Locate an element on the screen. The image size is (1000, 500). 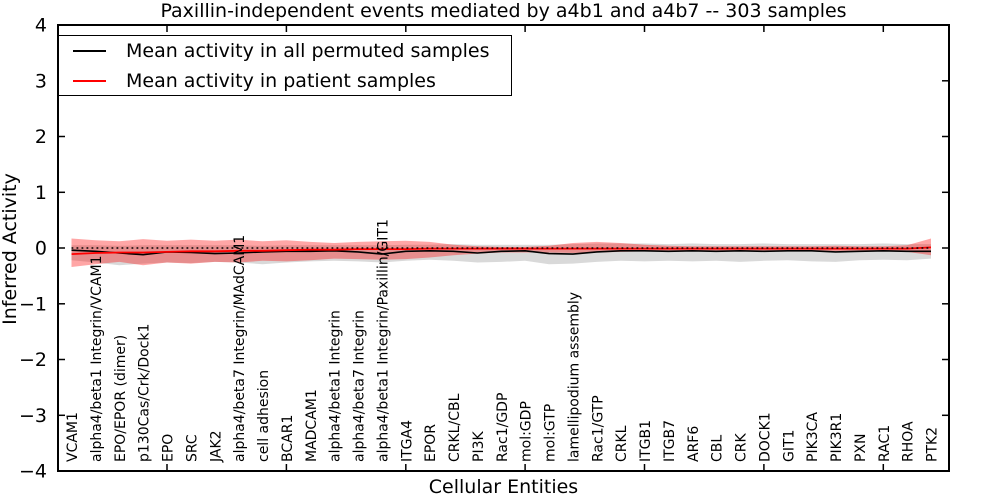
x-category-label: ITGA4 is located at coordinates (407, 441).